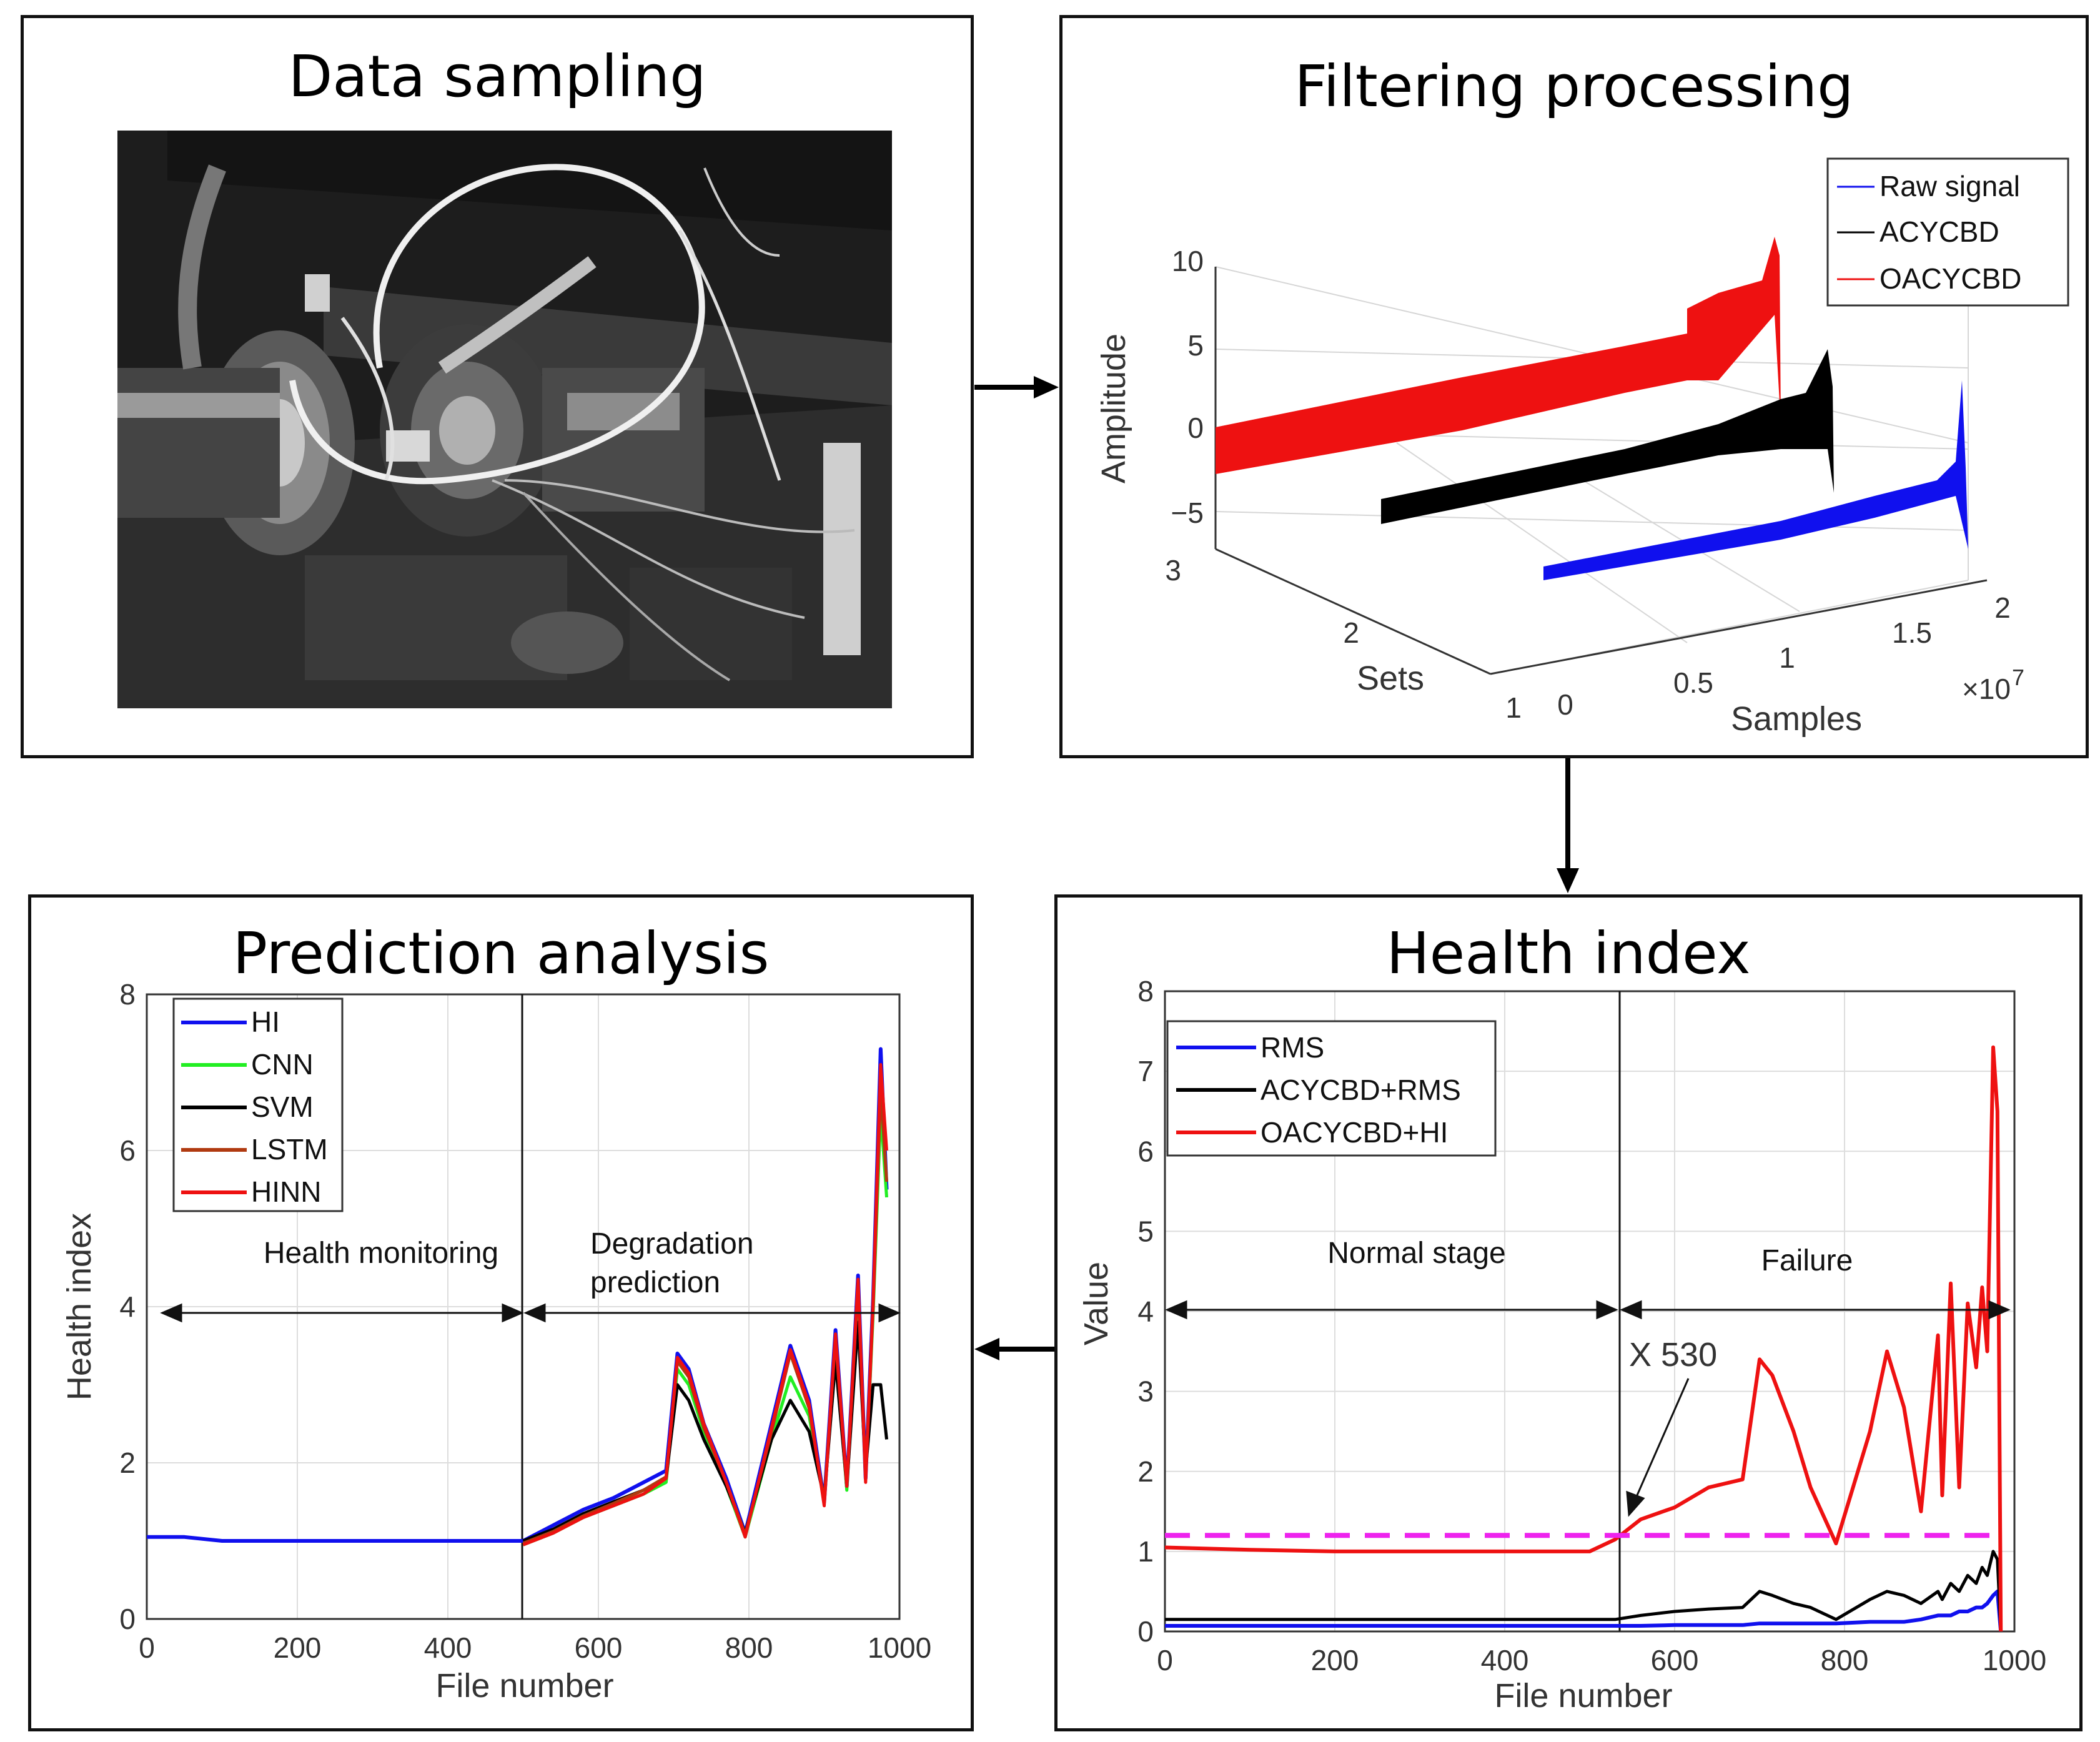 The width and height of the screenshot is (2100, 1742). I want to click on series-line-hinn, so click(705, 1305).